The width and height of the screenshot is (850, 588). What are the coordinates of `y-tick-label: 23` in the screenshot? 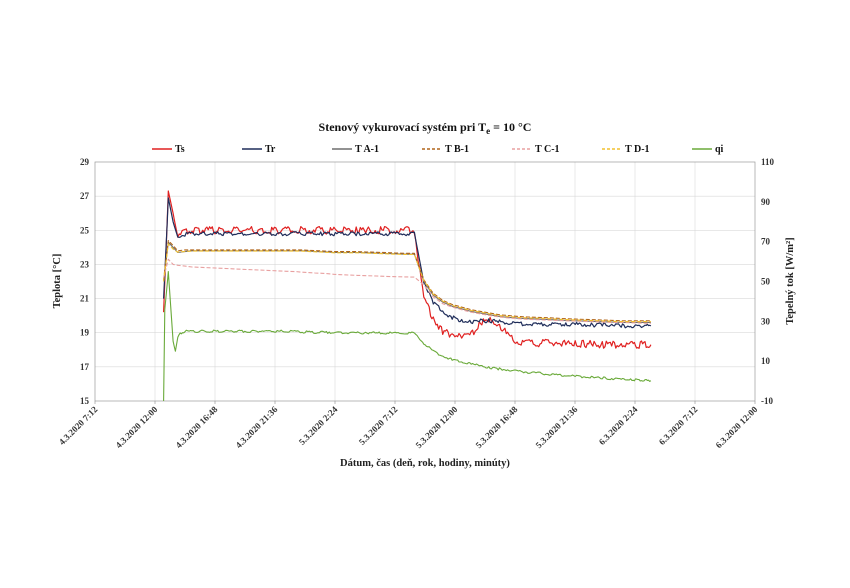 It's located at (85, 264).